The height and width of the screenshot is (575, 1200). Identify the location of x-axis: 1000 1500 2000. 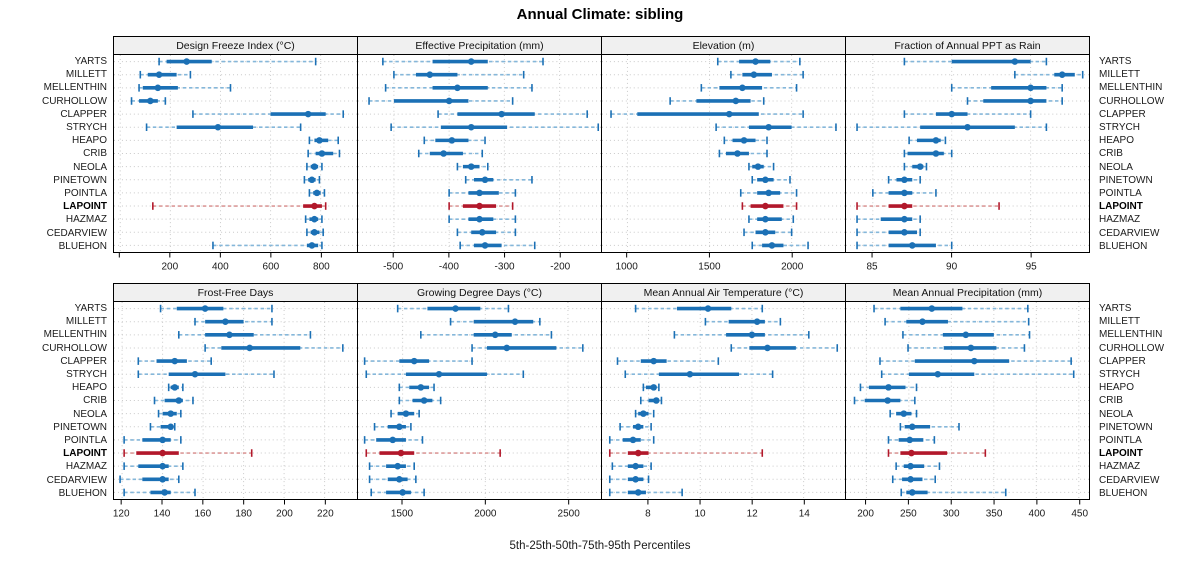
(723, 265).